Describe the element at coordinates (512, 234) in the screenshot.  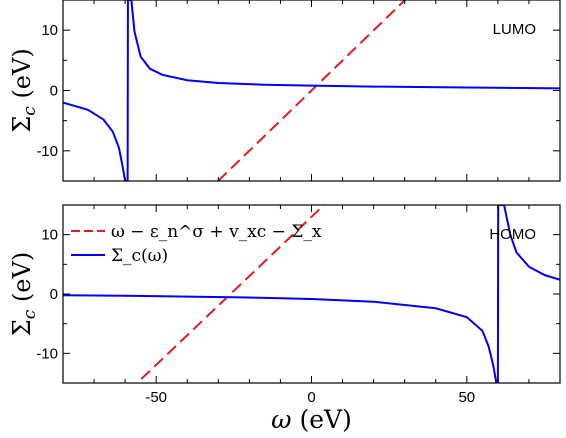
I see `panel-label: HOMO` at that location.